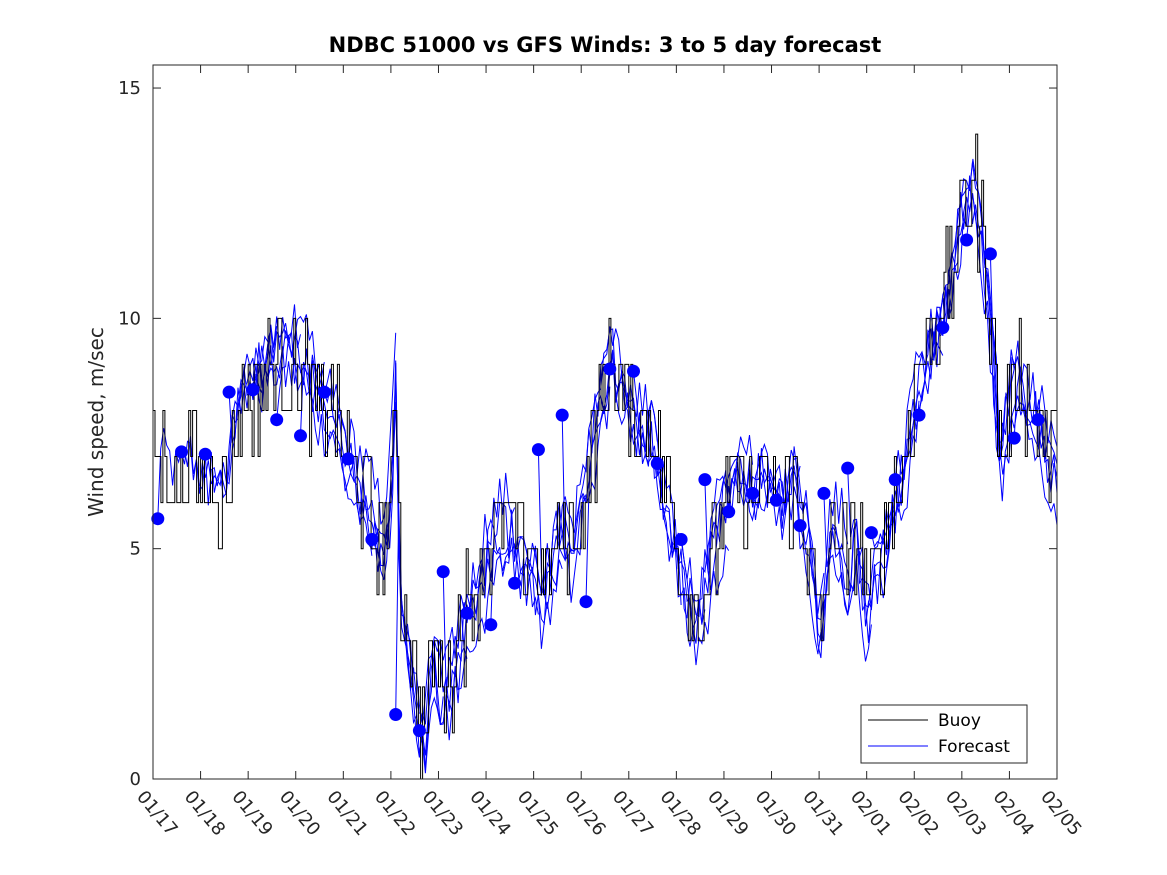 Image resolution: width=1167 pixels, height=875 pixels. What do you see at coordinates (135, 779) in the screenshot?
I see `y-tick-label: 0` at bounding box center [135, 779].